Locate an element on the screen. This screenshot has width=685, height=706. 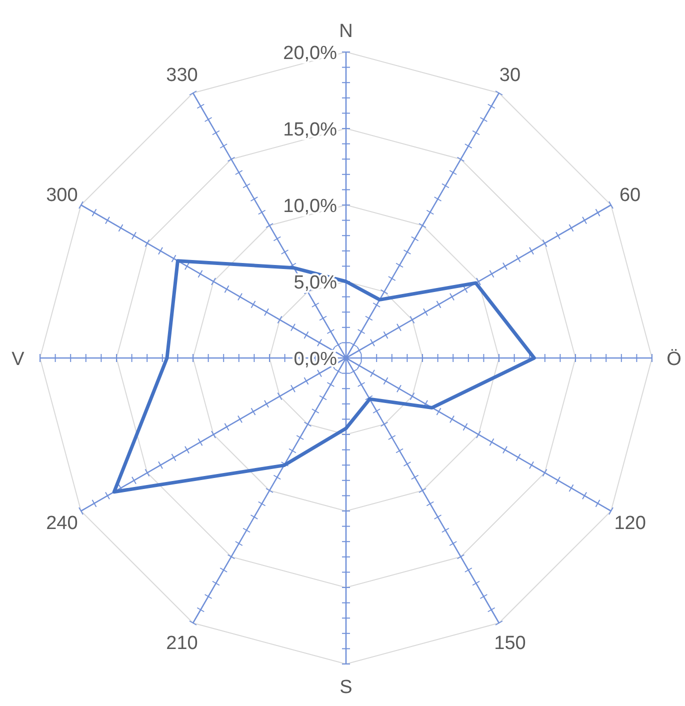
spoke-label: 210 is located at coordinates (182, 643).